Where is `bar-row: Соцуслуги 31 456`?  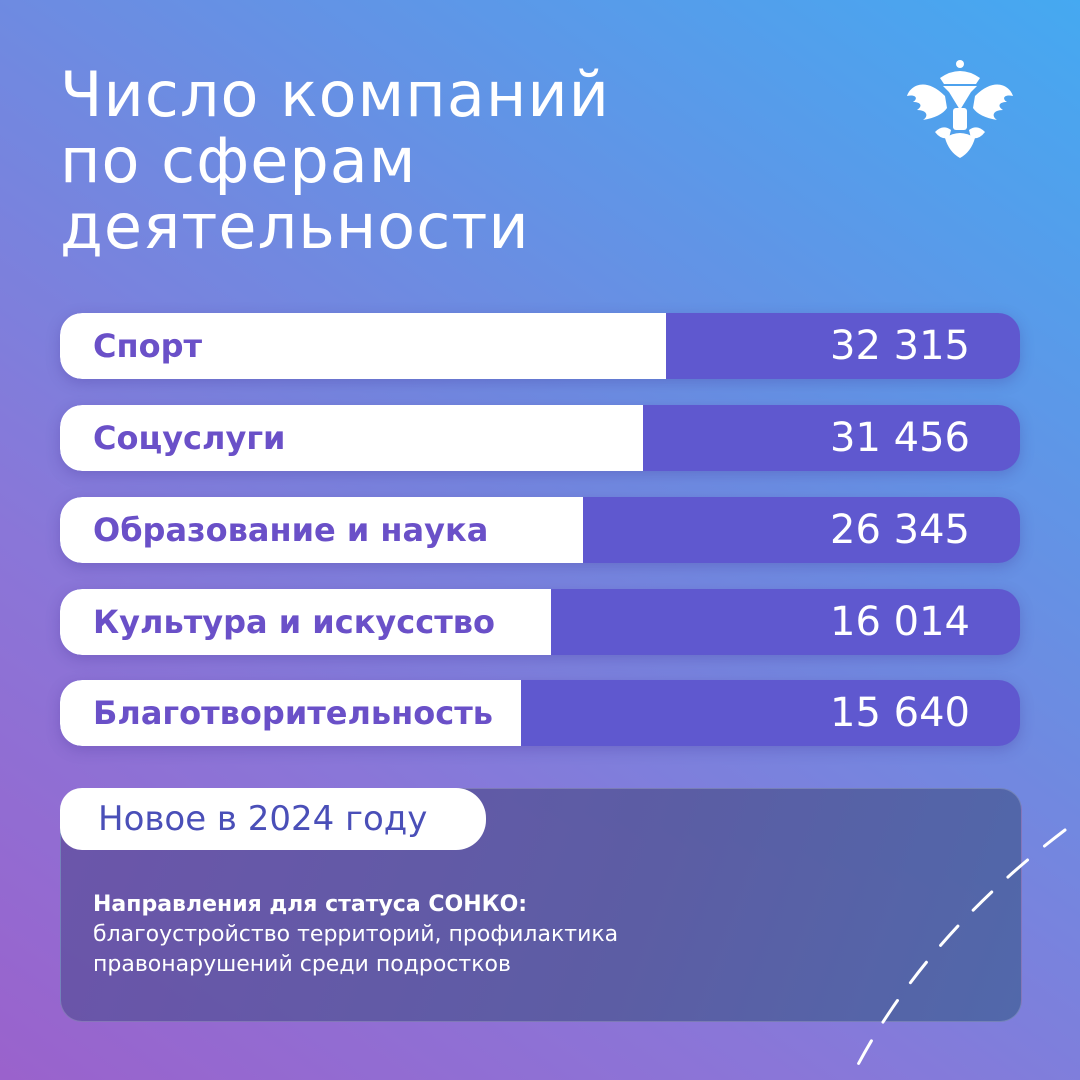 bar-row: Соцуслуги 31 456 is located at coordinates (540, 438).